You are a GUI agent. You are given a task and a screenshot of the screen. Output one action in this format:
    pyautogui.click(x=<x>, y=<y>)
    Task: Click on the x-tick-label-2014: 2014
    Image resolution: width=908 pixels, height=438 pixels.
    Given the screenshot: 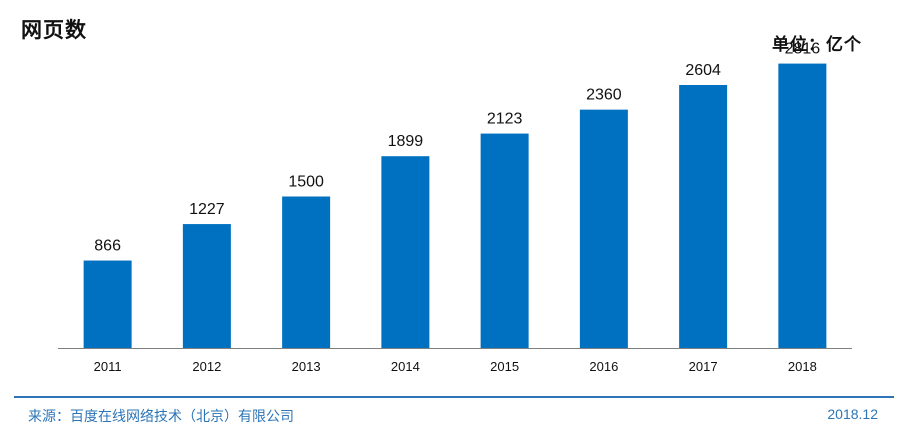 What is the action you would take?
    pyautogui.click(x=405, y=366)
    